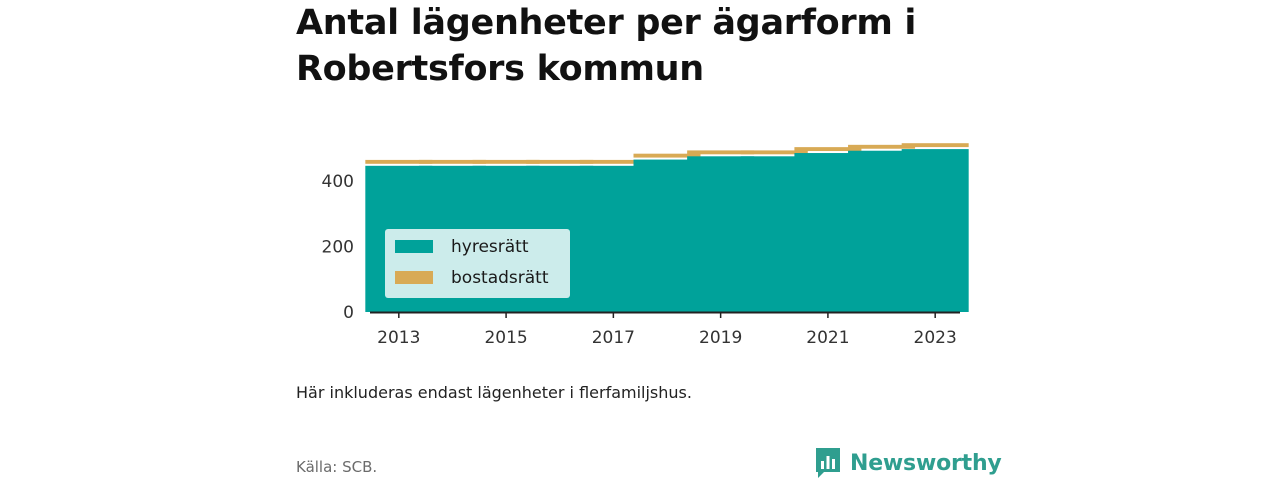 The height and width of the screenshot is (480, 1280). I want to click on x-tick-label: 2017, so click(613, 338).